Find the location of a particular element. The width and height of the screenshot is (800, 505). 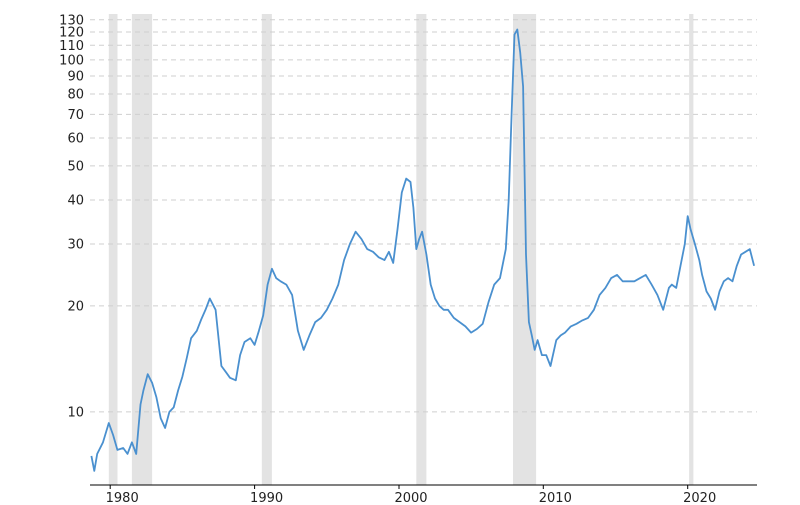

y-tick-label-40: 40 is located at coordinates (75, 201).